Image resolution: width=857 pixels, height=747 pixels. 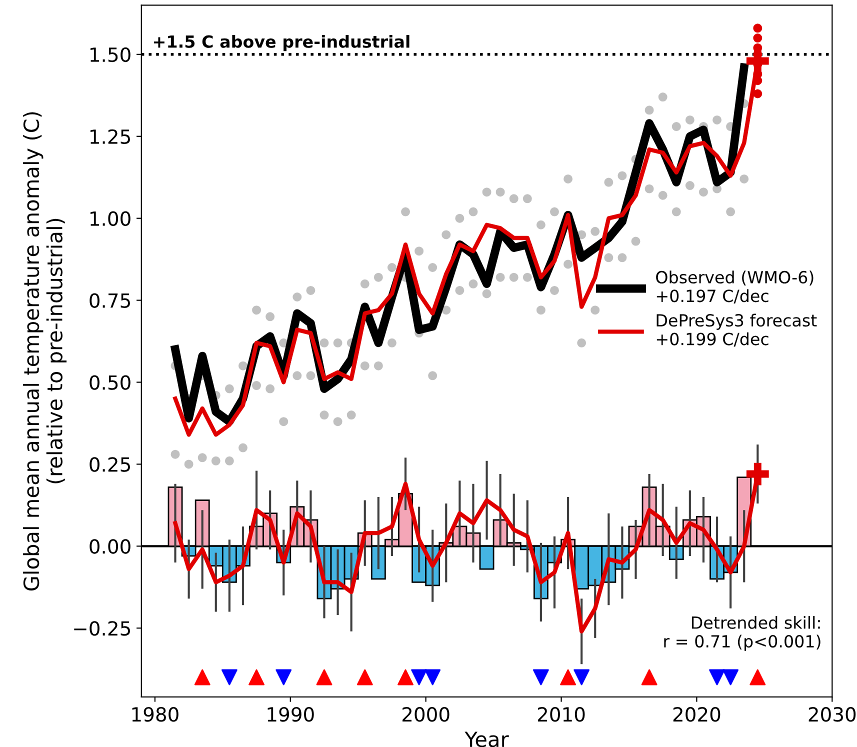 What do you see at coordinates (110, 54) in the screenshot?
I see `y-tick-label: 1.50` at bounding box center [110, 54].